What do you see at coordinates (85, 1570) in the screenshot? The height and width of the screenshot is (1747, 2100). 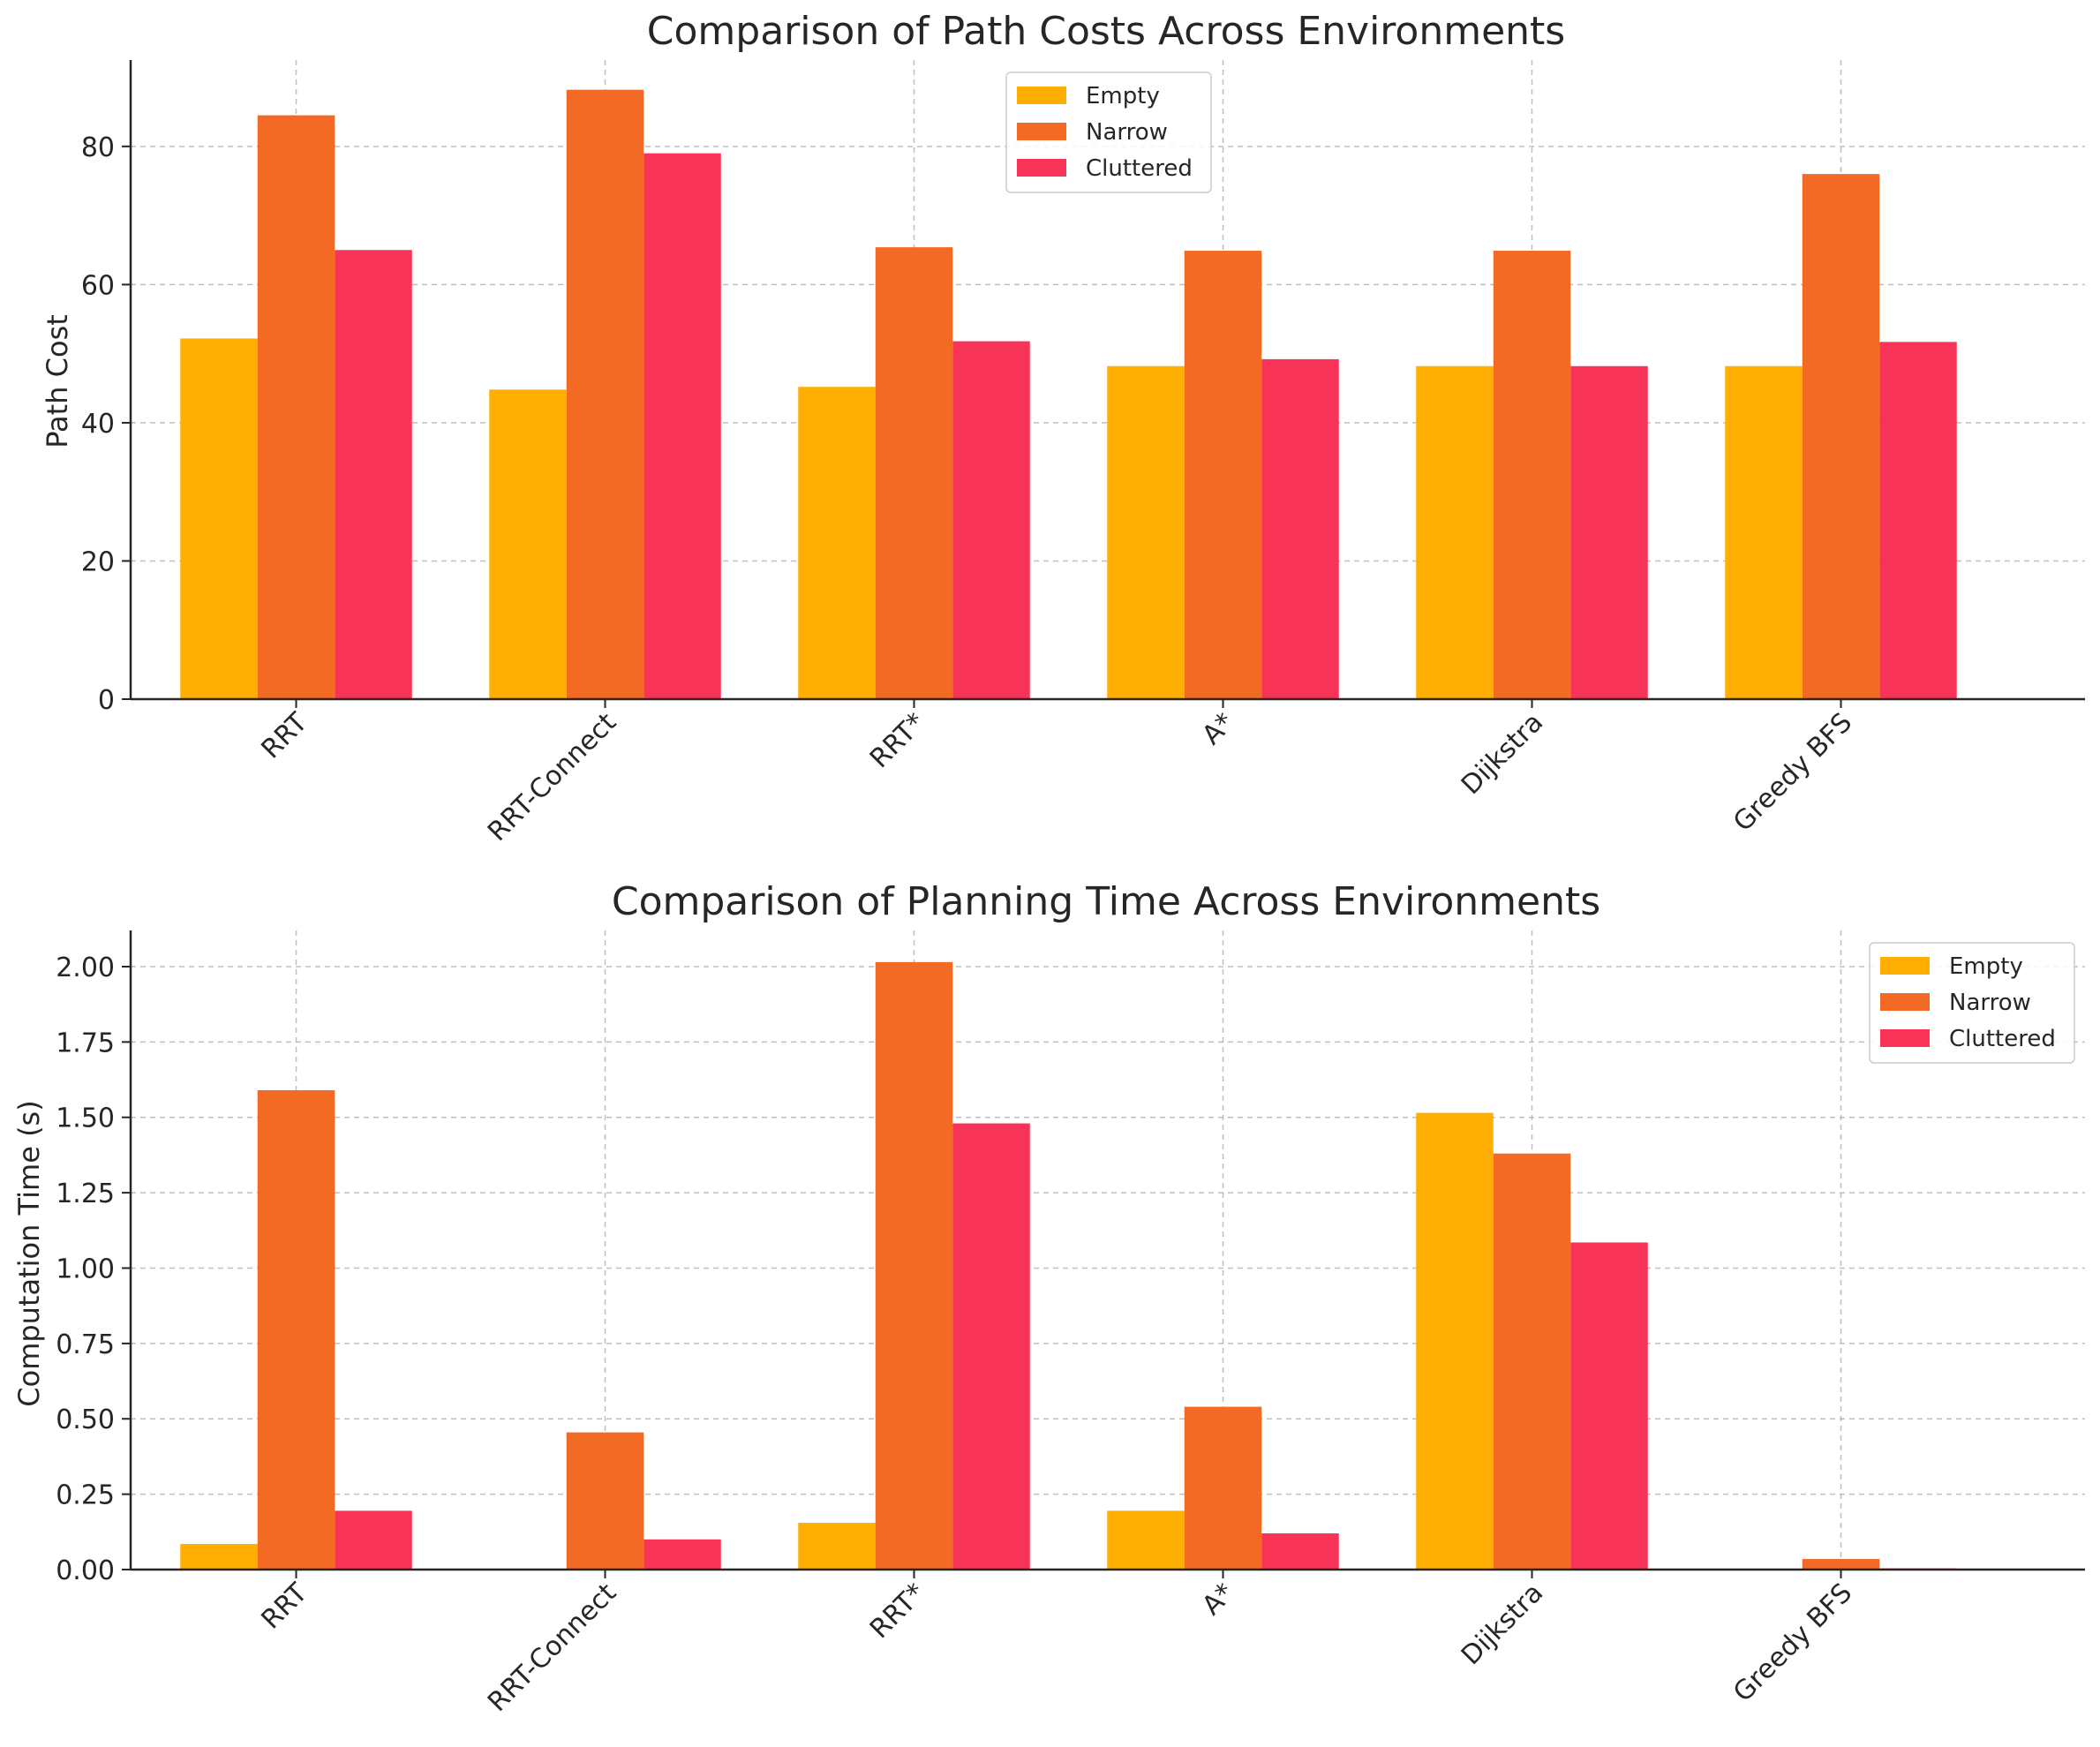 I see `y-tick-label: 0.00` at bounding box center [85, 1570].